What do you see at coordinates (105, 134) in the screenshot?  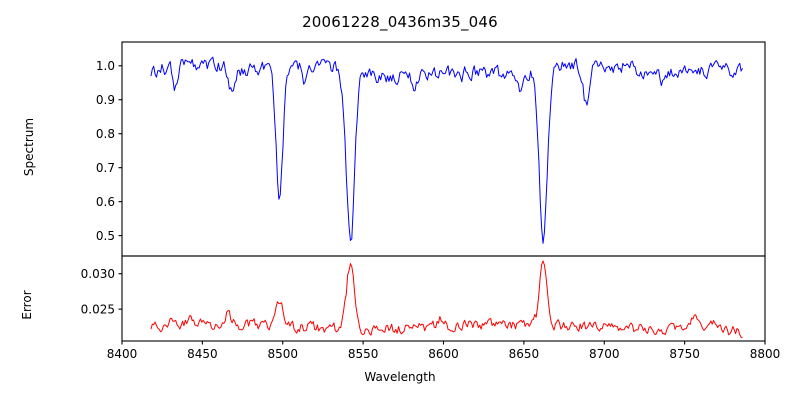 I see `svg-text: 0.8` at bounding box center [105, 134].